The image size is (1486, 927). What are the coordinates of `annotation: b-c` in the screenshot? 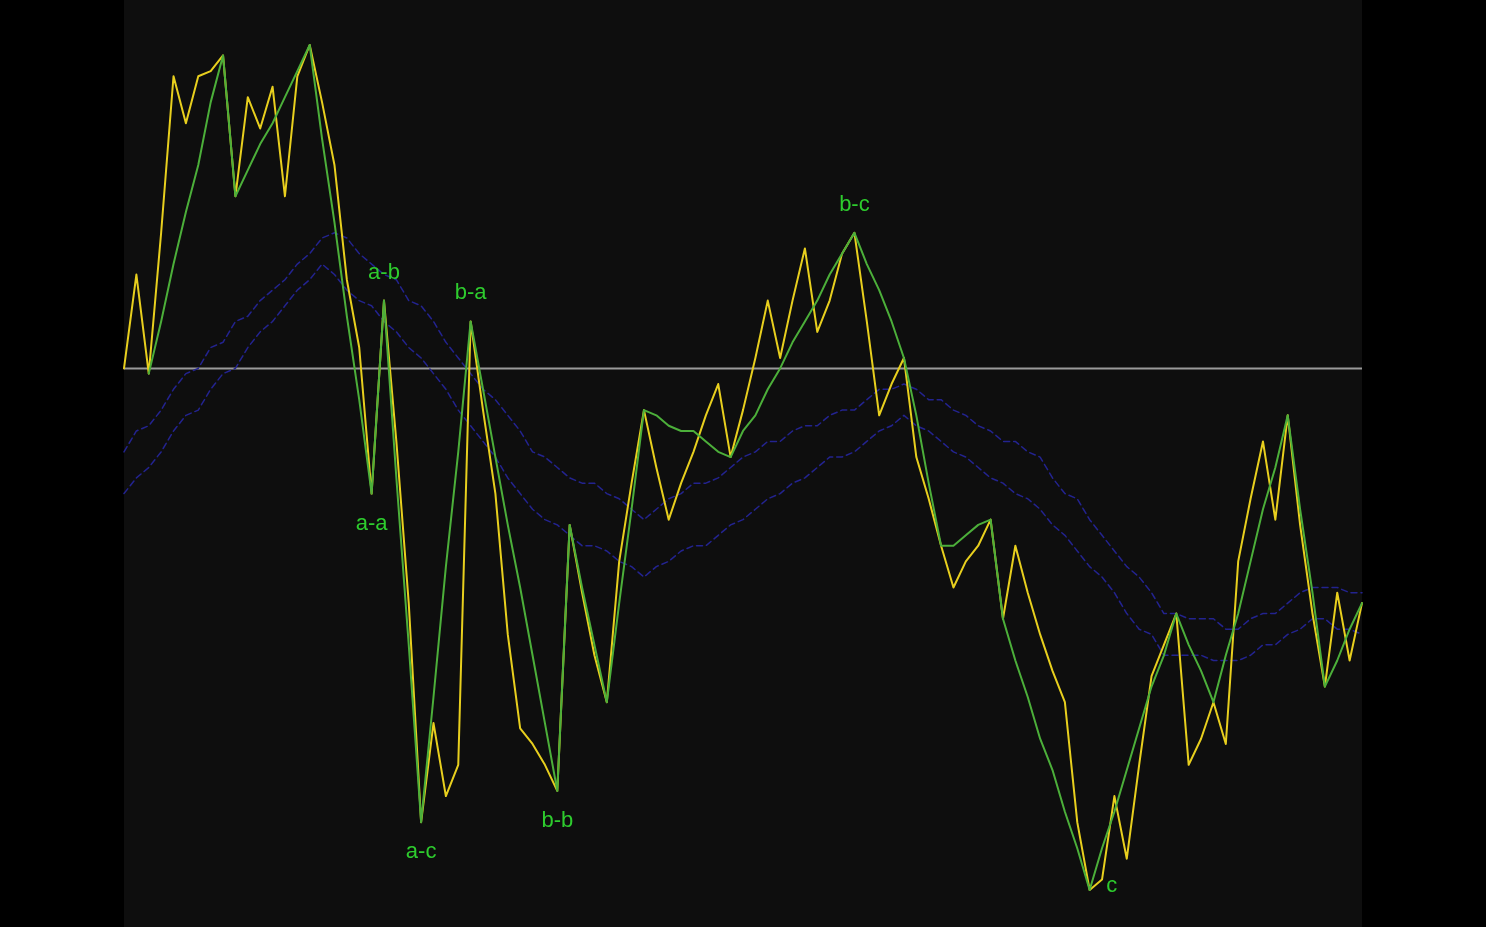 It's located at (854, 203).